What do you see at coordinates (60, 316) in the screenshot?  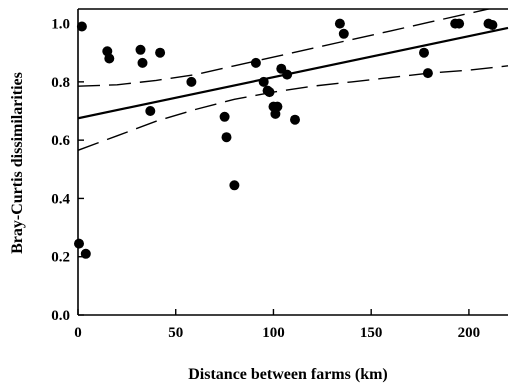 I see `y-tick-label: 0.0` at bounding box center [60, 316].